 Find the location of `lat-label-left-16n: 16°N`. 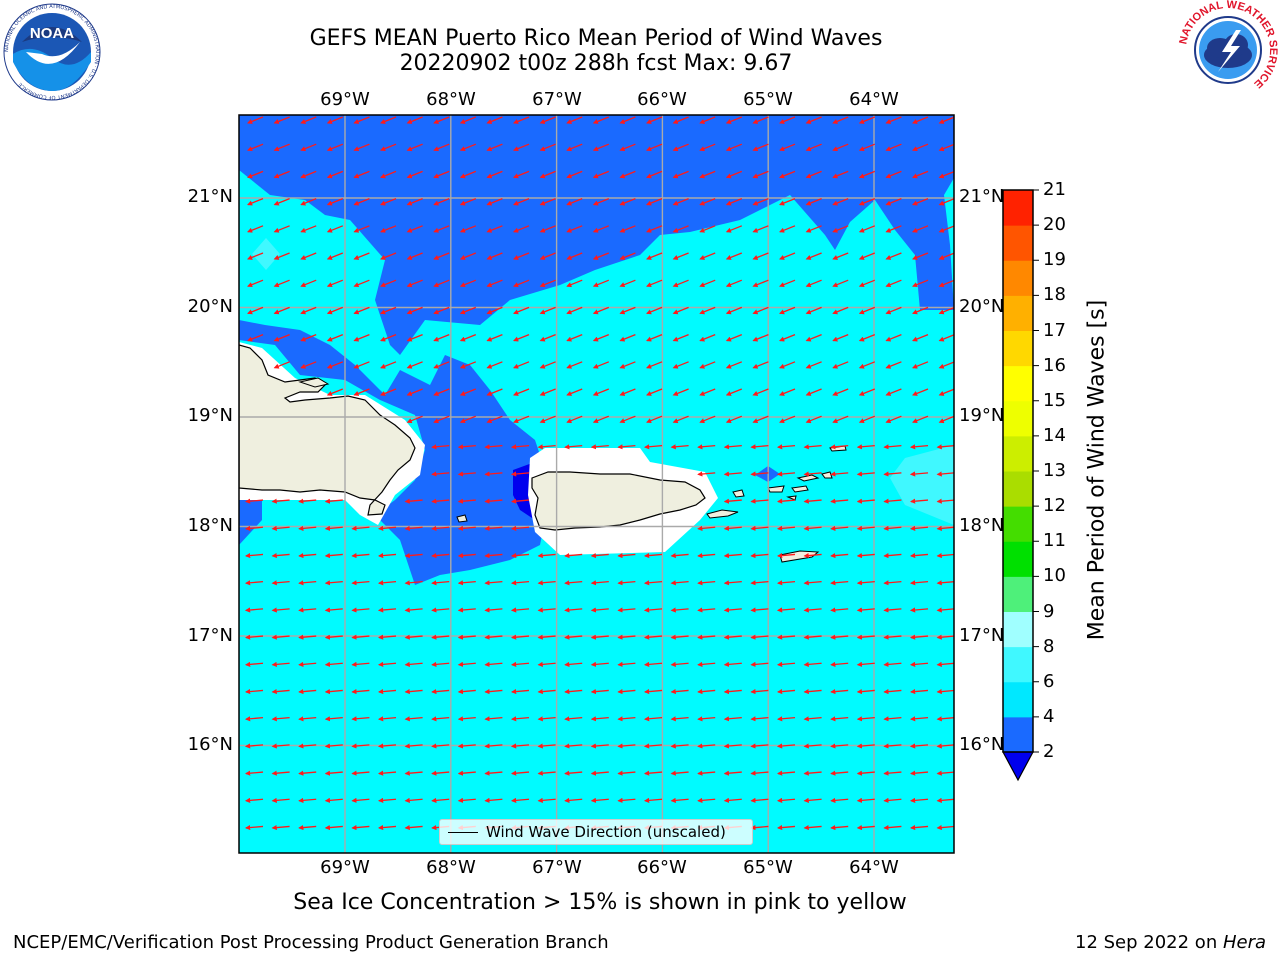

lat-label-left-16n: 16°N is located at coordinates (210, 744).